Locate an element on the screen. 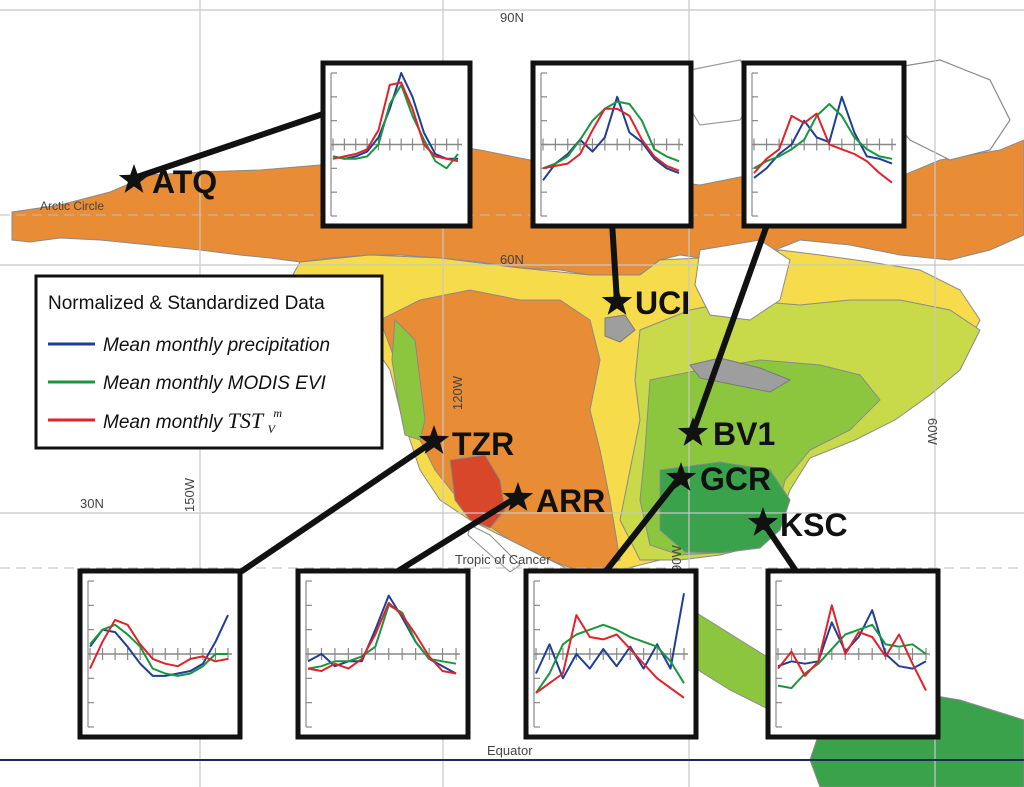 The height and width of the screenshot is (787, 1024). inset-series-precip-tzr is located at coordinates (159, 645).